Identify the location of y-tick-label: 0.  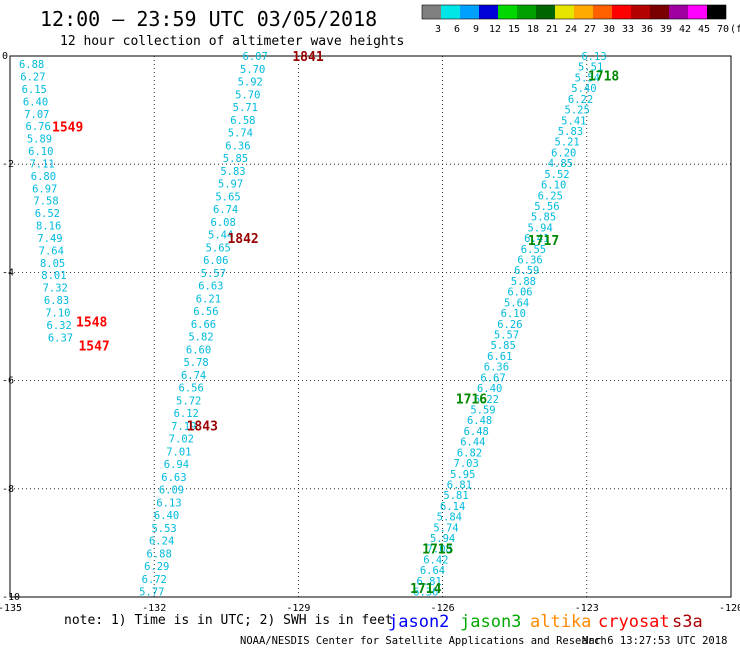
(5, 56).